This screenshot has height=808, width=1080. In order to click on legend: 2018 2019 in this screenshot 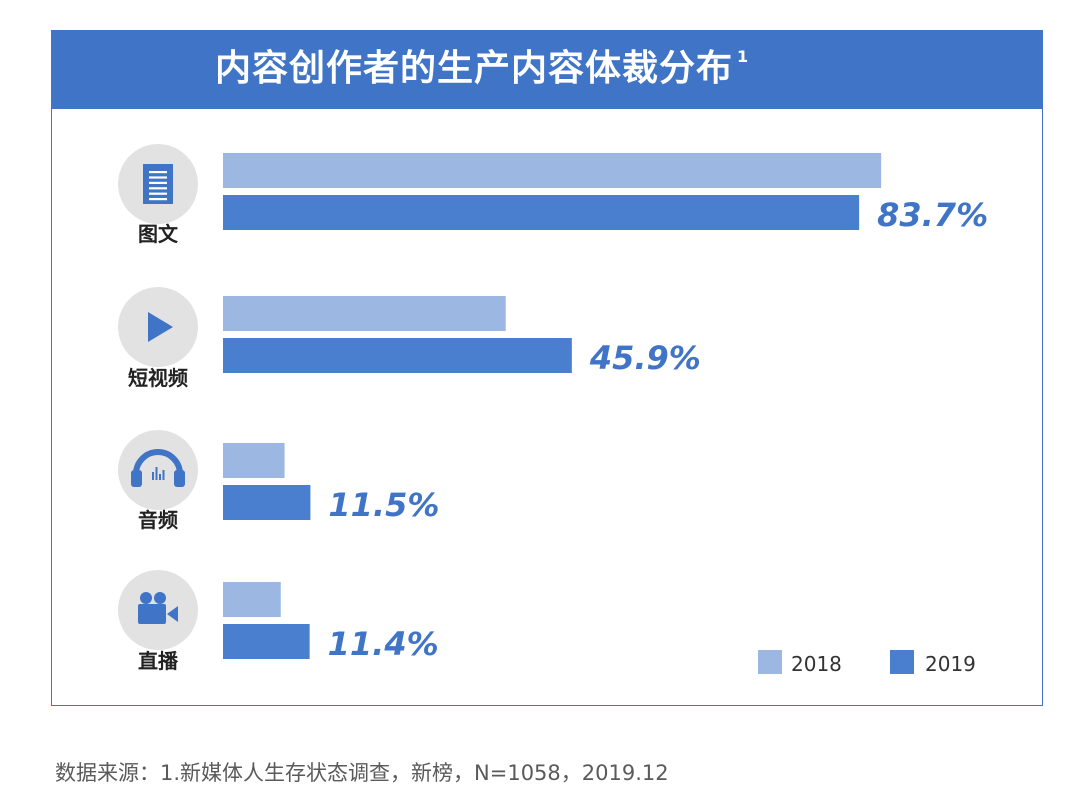, I will do `click(867, 663)`.